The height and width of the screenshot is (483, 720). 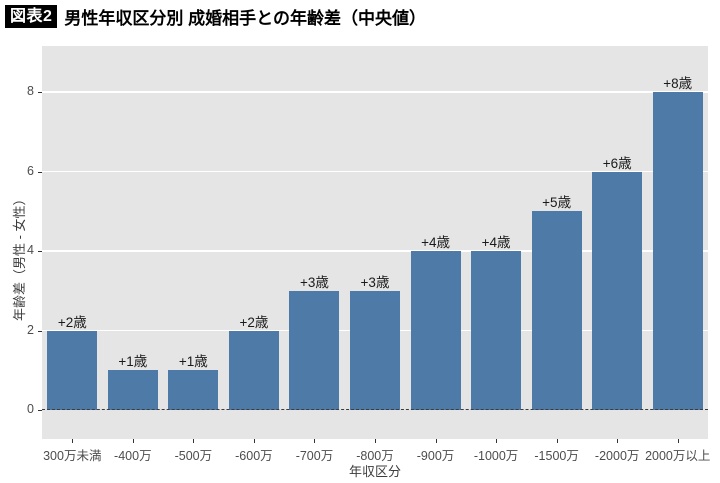 What do you see at coordinates (556, 456) in the screenshot?
I see `x-tick-label: -1500万` at bounding box center [556, 456].